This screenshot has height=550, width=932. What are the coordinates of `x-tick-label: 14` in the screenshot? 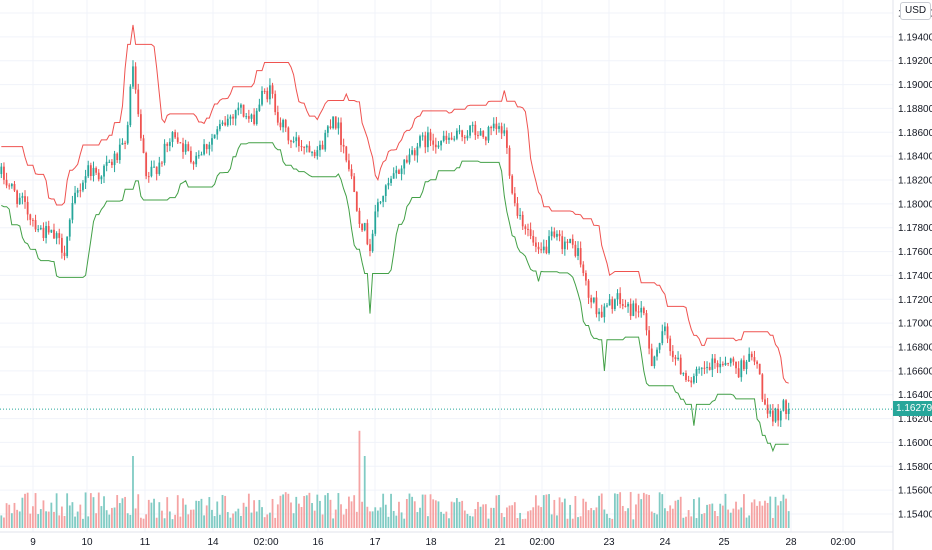 It's located at (213, 542).